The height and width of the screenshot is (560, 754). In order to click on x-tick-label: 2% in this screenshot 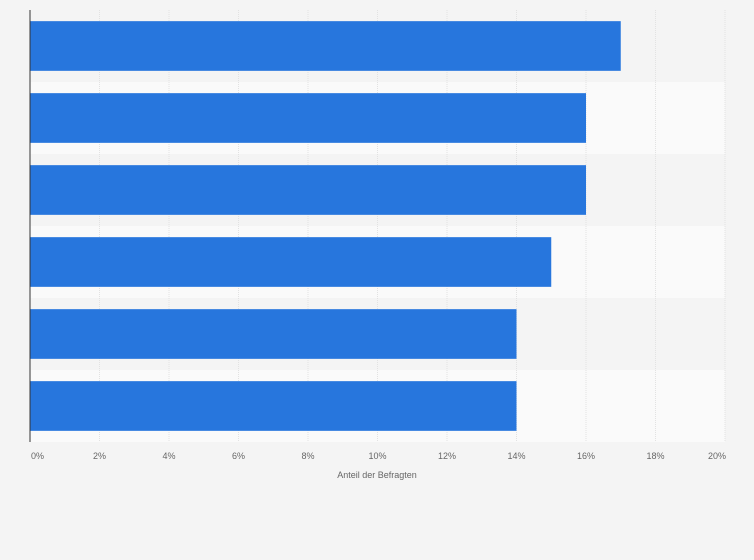, I will do `click(99, 456)`.